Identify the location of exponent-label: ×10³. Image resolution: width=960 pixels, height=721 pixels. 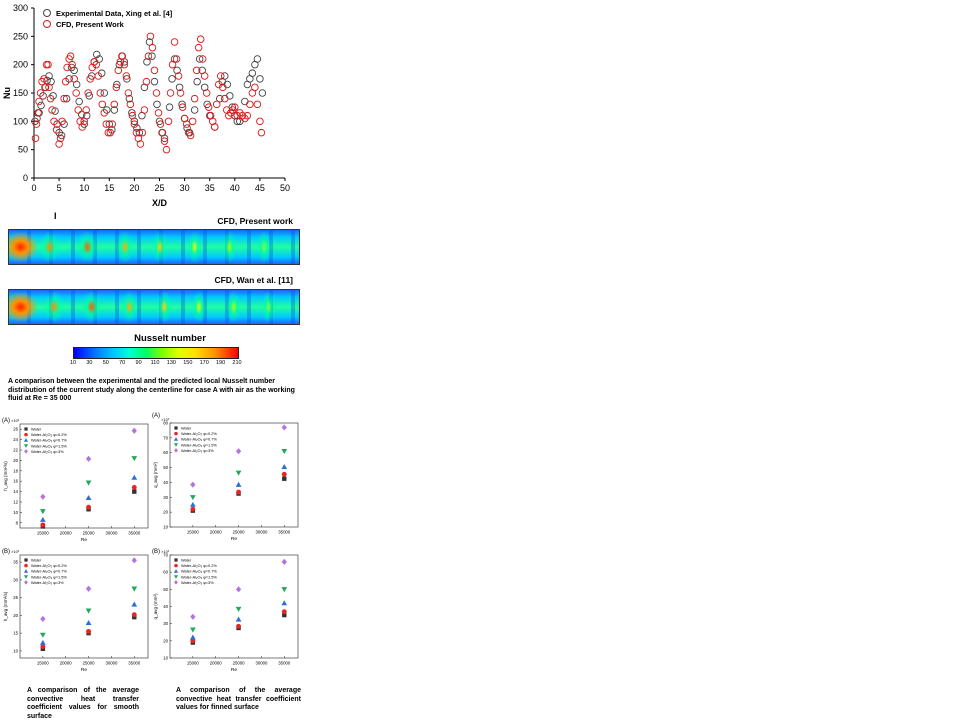
(165, 552).